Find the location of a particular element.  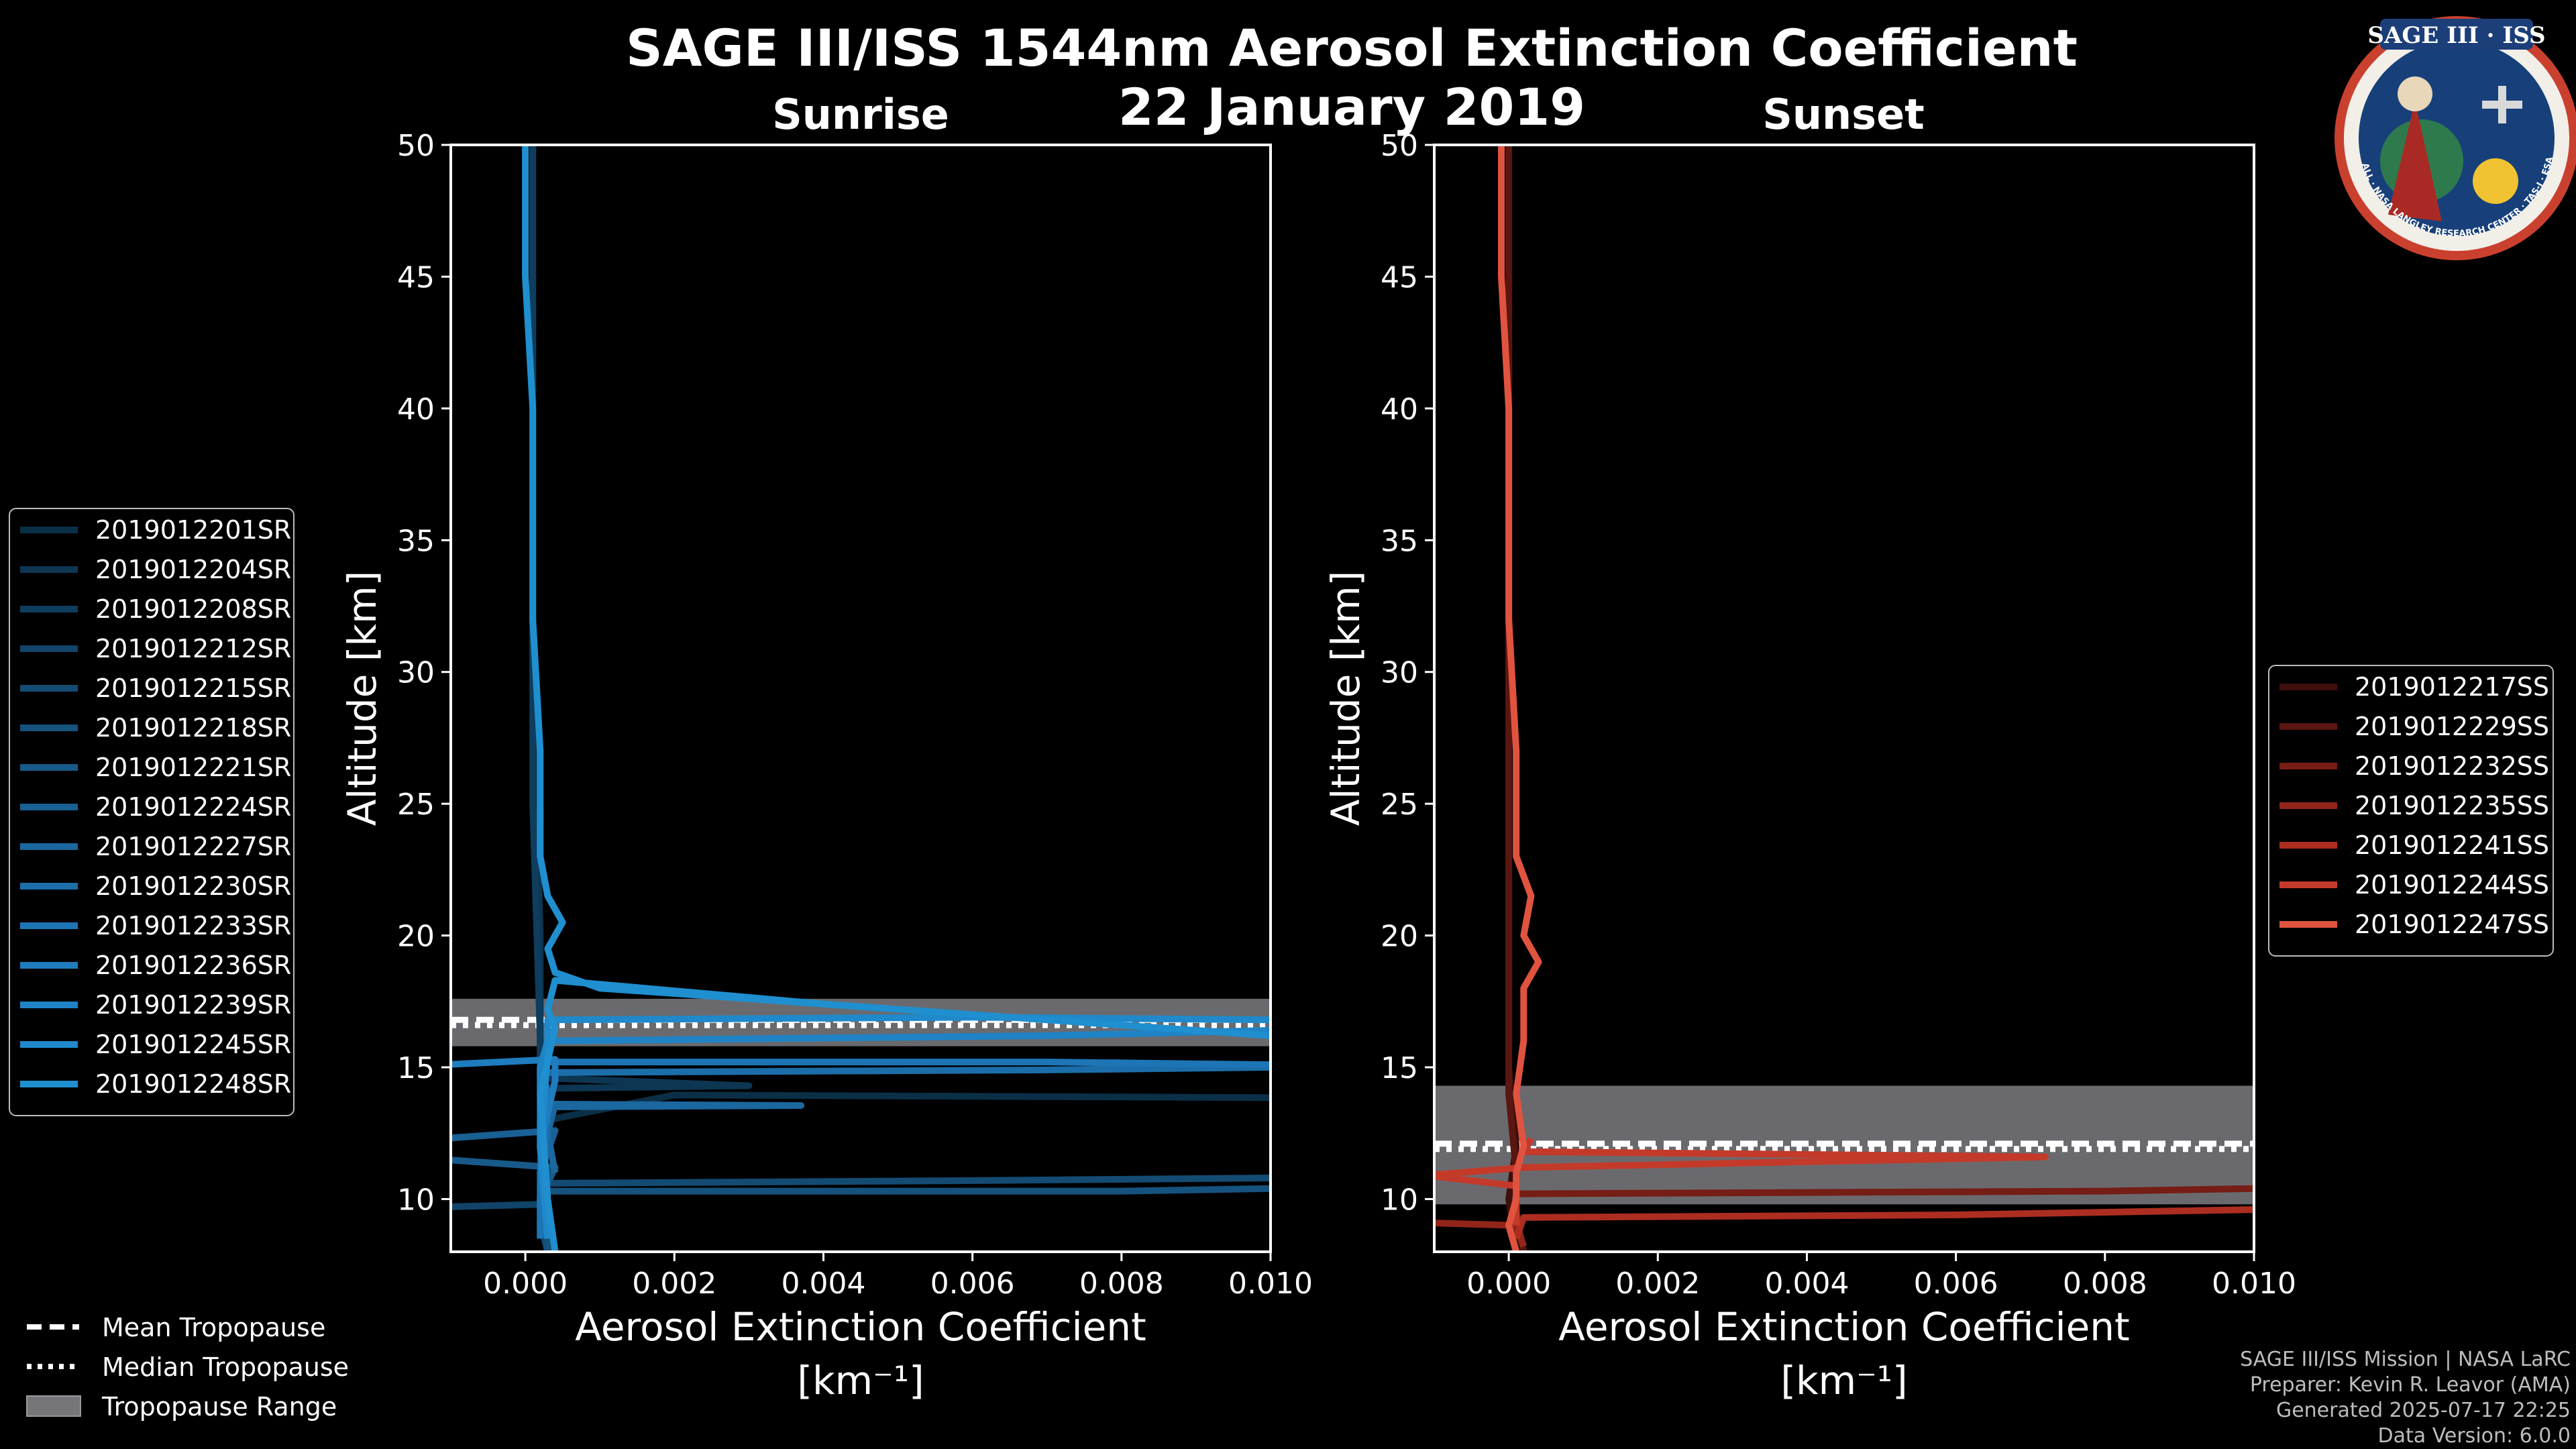

sunset-x-tick-label: 0.010 is located at coordinates (2254, 1284).